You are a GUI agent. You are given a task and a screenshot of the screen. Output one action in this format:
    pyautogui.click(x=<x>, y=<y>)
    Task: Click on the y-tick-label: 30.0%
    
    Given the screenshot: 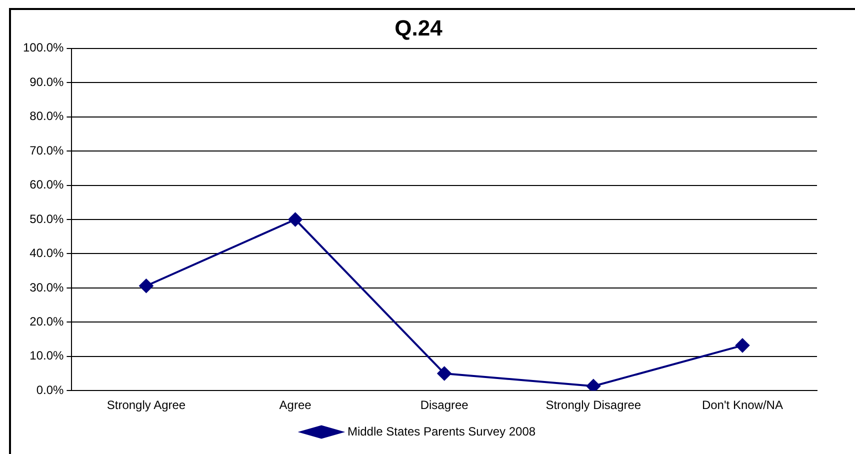 What is the action you would take?
    pyautogui.click(x=47, y=287)
    